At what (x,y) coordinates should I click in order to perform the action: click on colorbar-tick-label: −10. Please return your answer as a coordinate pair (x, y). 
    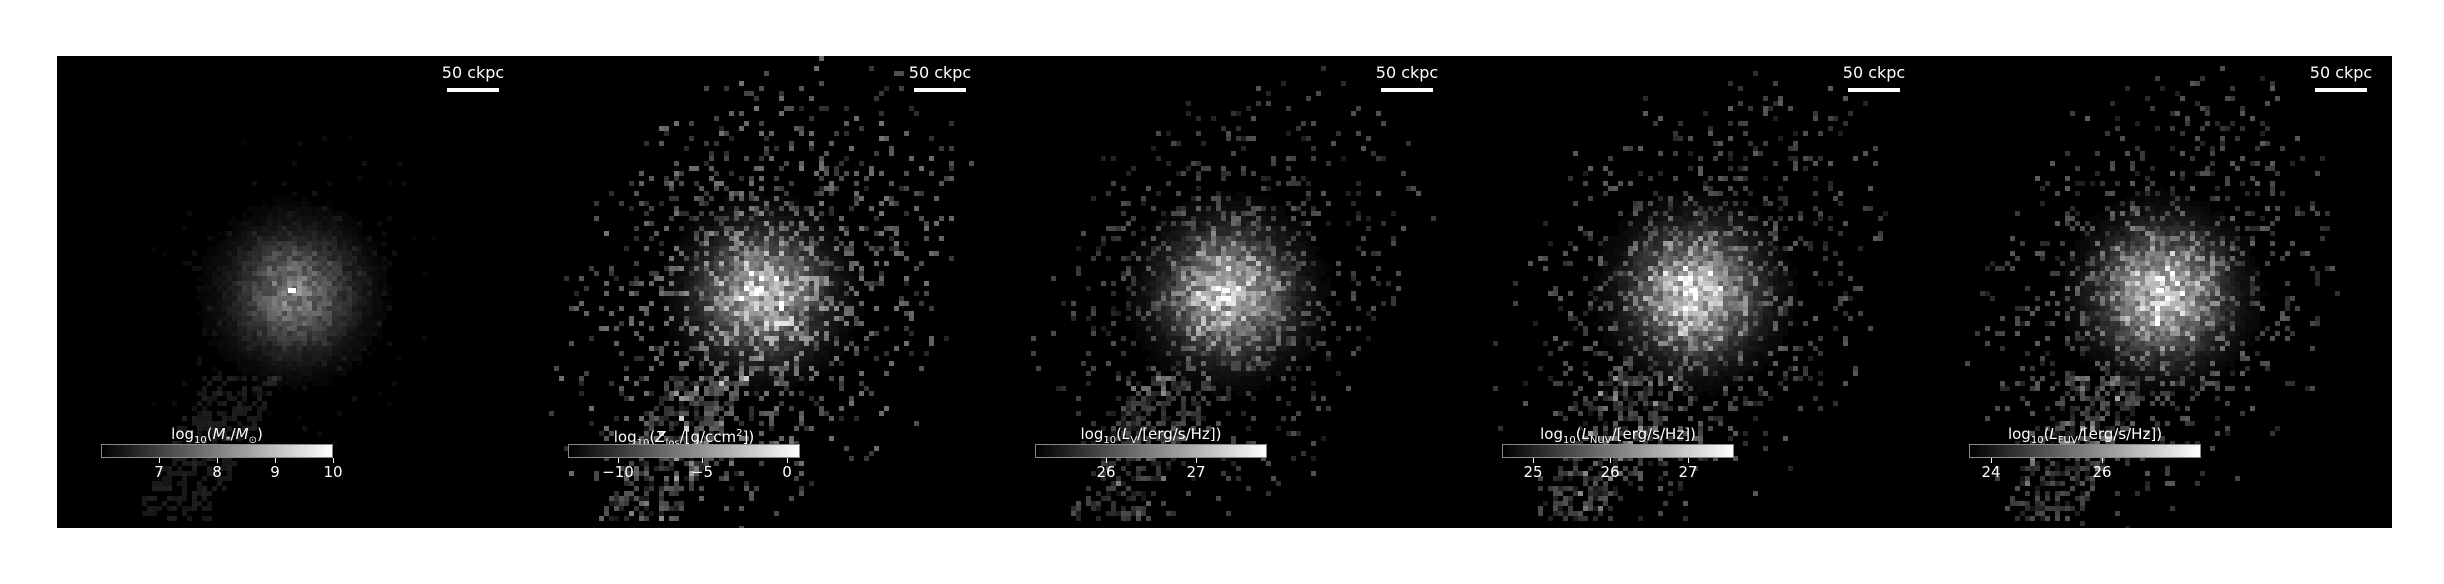
    Looking at the image, I should click on (618, 472).